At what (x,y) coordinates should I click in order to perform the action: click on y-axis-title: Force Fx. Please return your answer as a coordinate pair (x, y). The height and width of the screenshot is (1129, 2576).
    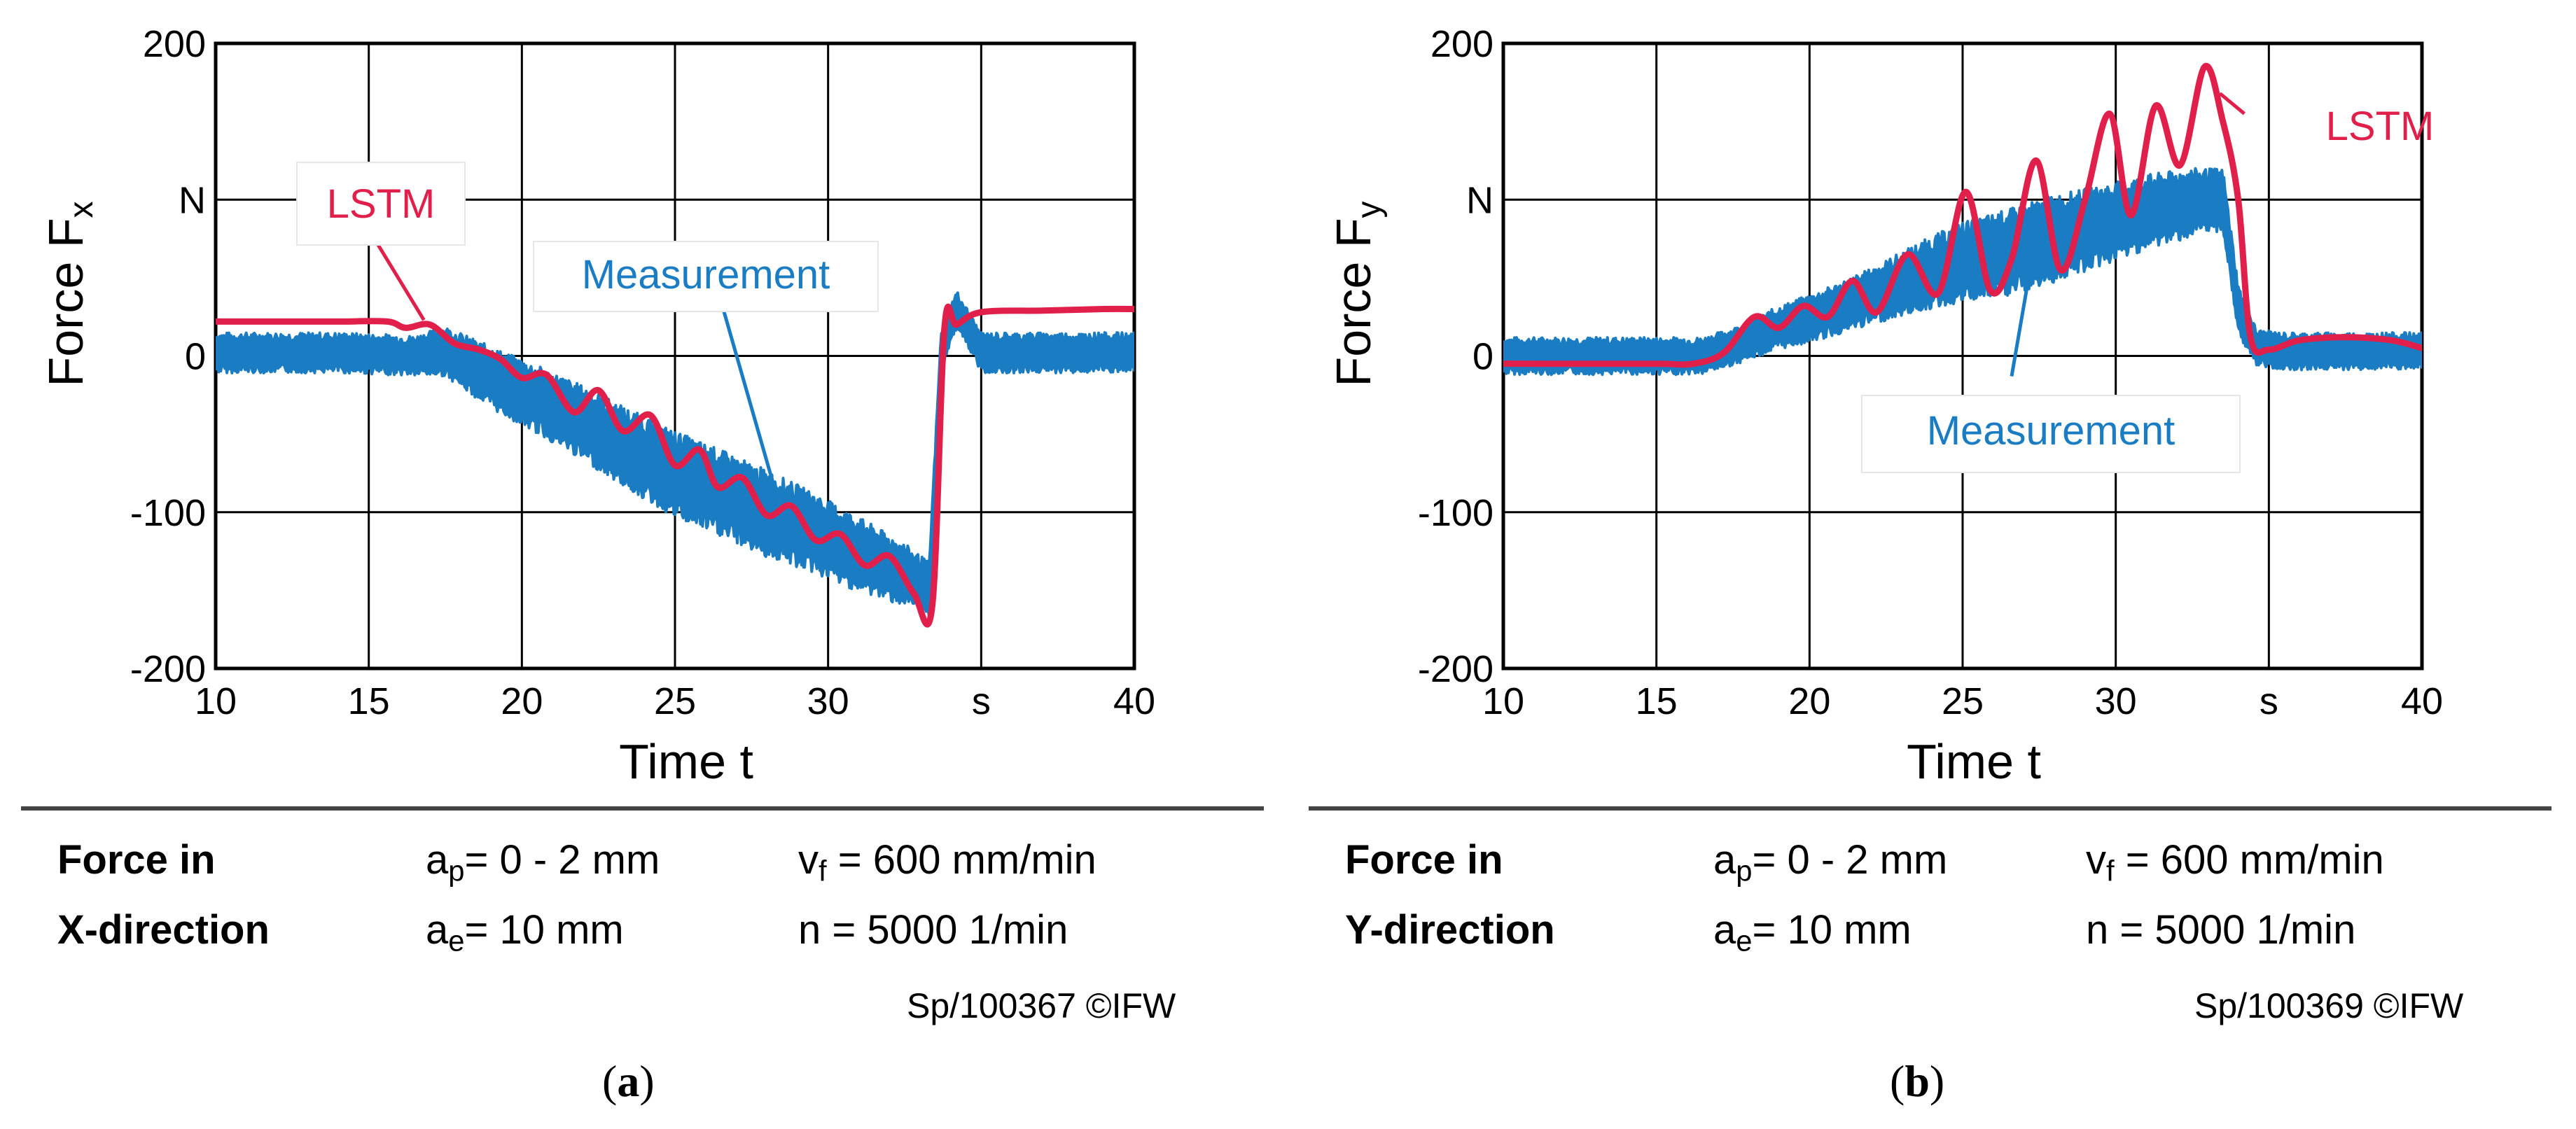
    Looking at the image, I should click on (69, 293).